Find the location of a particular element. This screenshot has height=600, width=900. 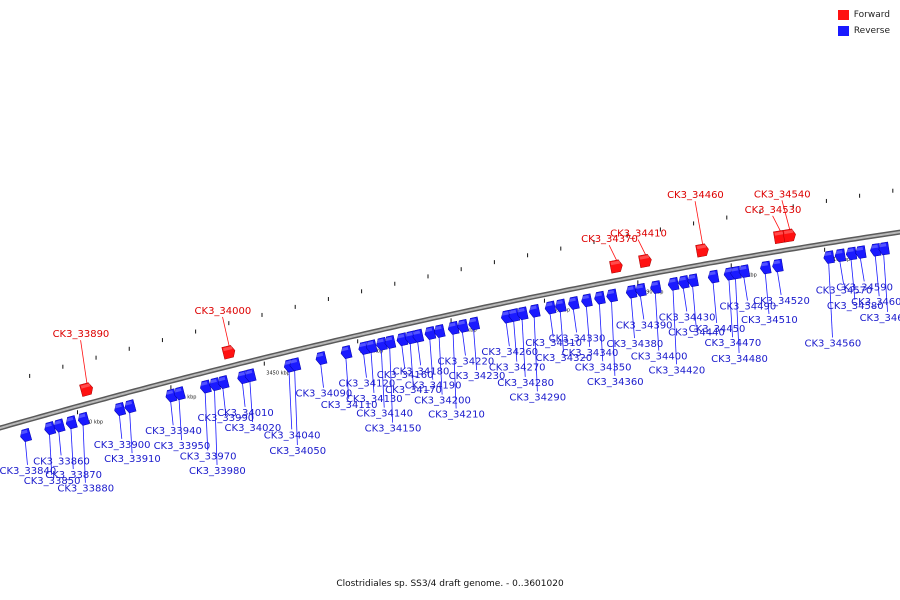

gene-label: CK3_34200 is located at coordinates (442, 401).